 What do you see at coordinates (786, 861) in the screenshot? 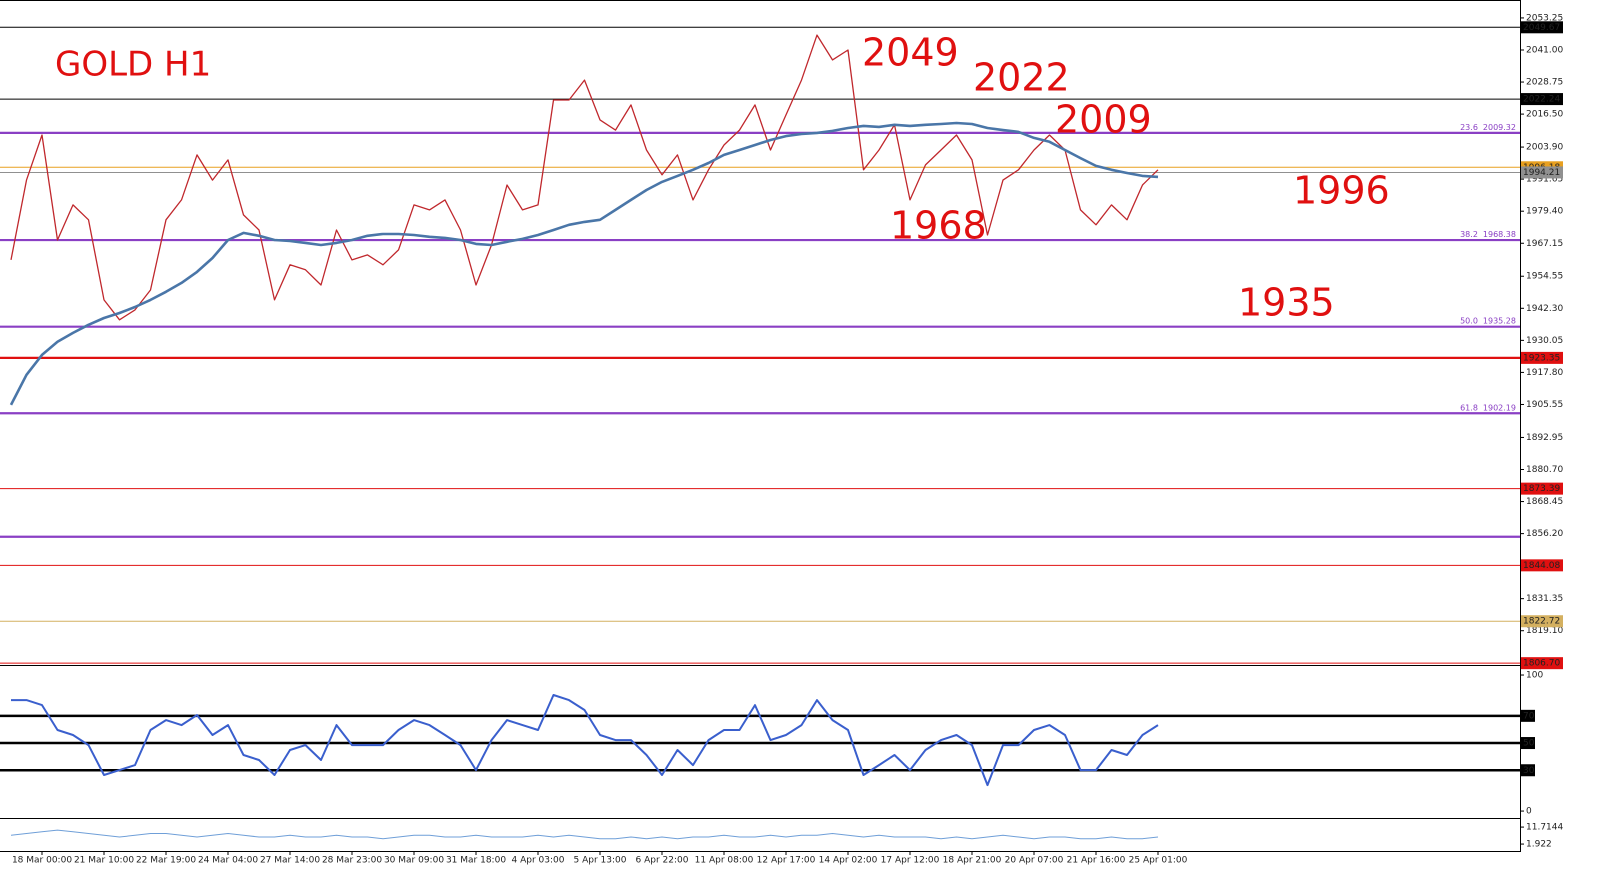
I see `x-tick-label: 12 Apr 17:00` at bounding box center [786, 861].